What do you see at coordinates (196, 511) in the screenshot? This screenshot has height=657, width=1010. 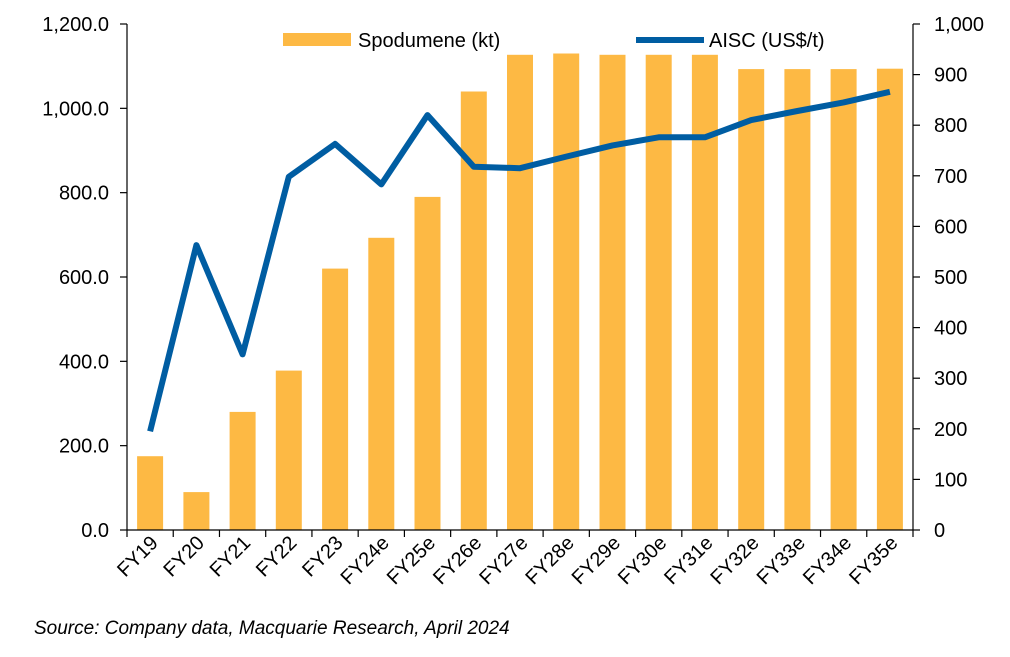 I see `bar-FY20` at bounding box center [196, 511].